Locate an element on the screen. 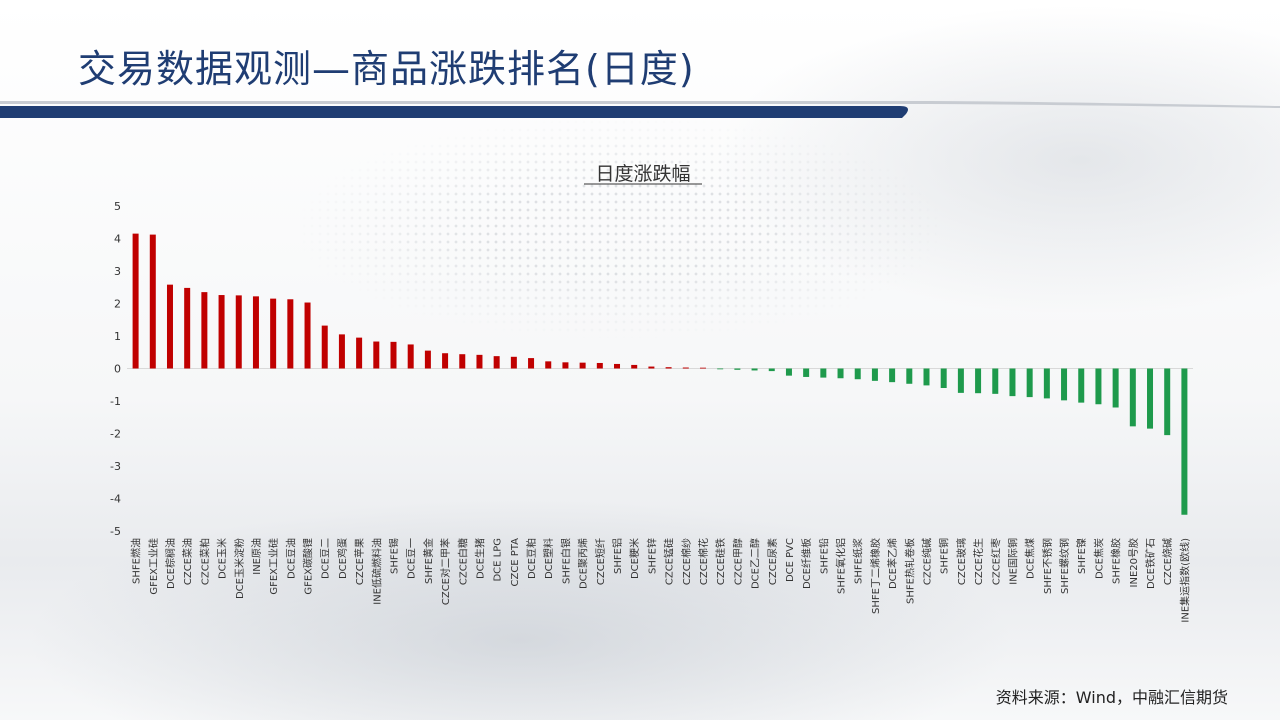 This screenshot has width=1280, height=720. x-category-label: GFEX工业硅 is located at coordinates (273, 566).